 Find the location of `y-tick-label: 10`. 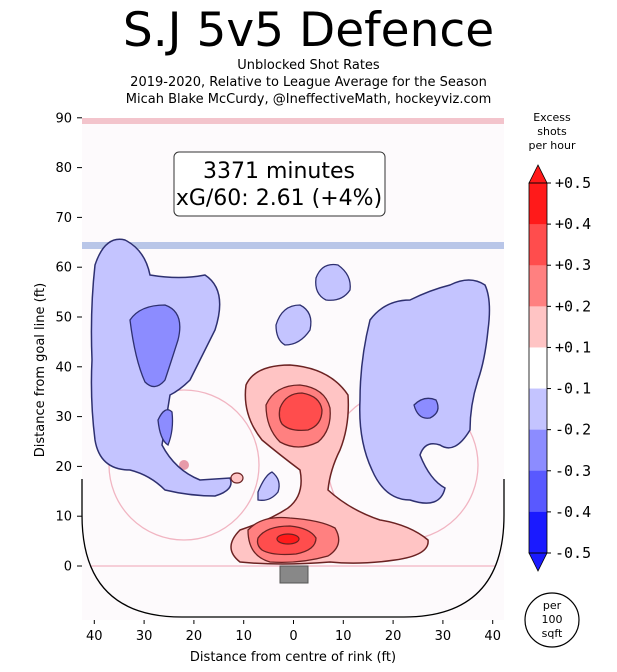

y-tick-label: 10 is located at coordinates (63, 517).